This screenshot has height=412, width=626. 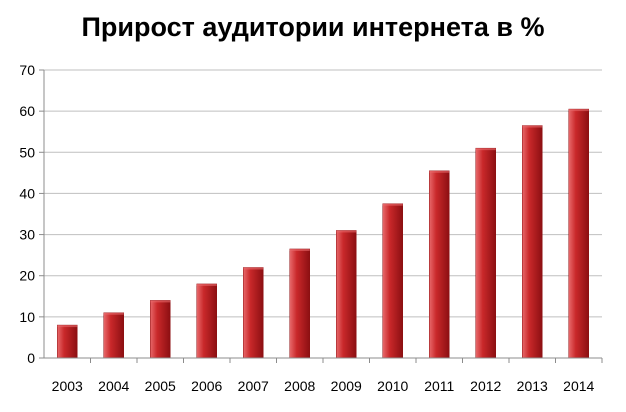 What do you see at coordinates (485, 386) in the screenshot?
I see `x-tick-label: 2012` at bounding box center [485, 386].